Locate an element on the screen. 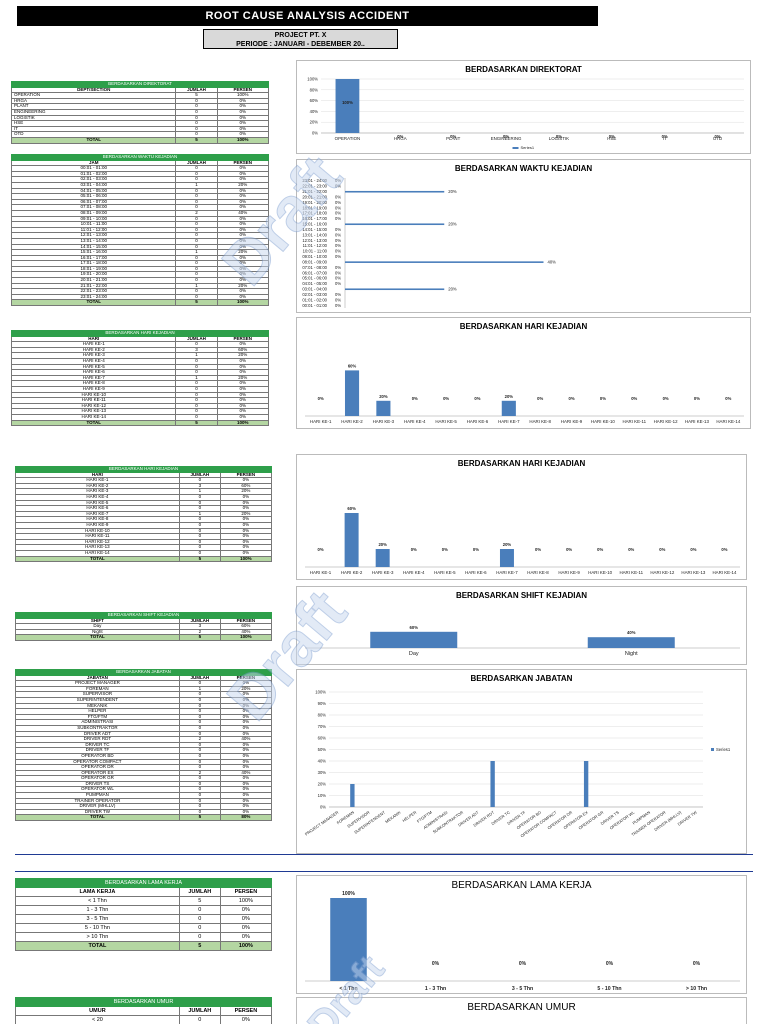  row-label: 16:01 - 17:00 is located at coordinates (93, 258).